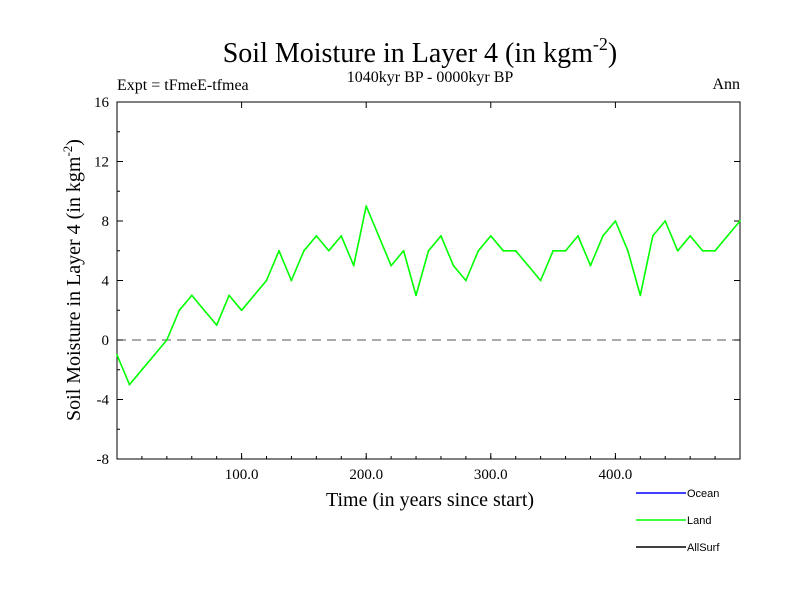  What do you see at coordinates (74, 288) in the screenshot?
I see `y-axis-label-text: Soil Moisture in Layer 4 (in kgm` at bounding box center [74, 288].